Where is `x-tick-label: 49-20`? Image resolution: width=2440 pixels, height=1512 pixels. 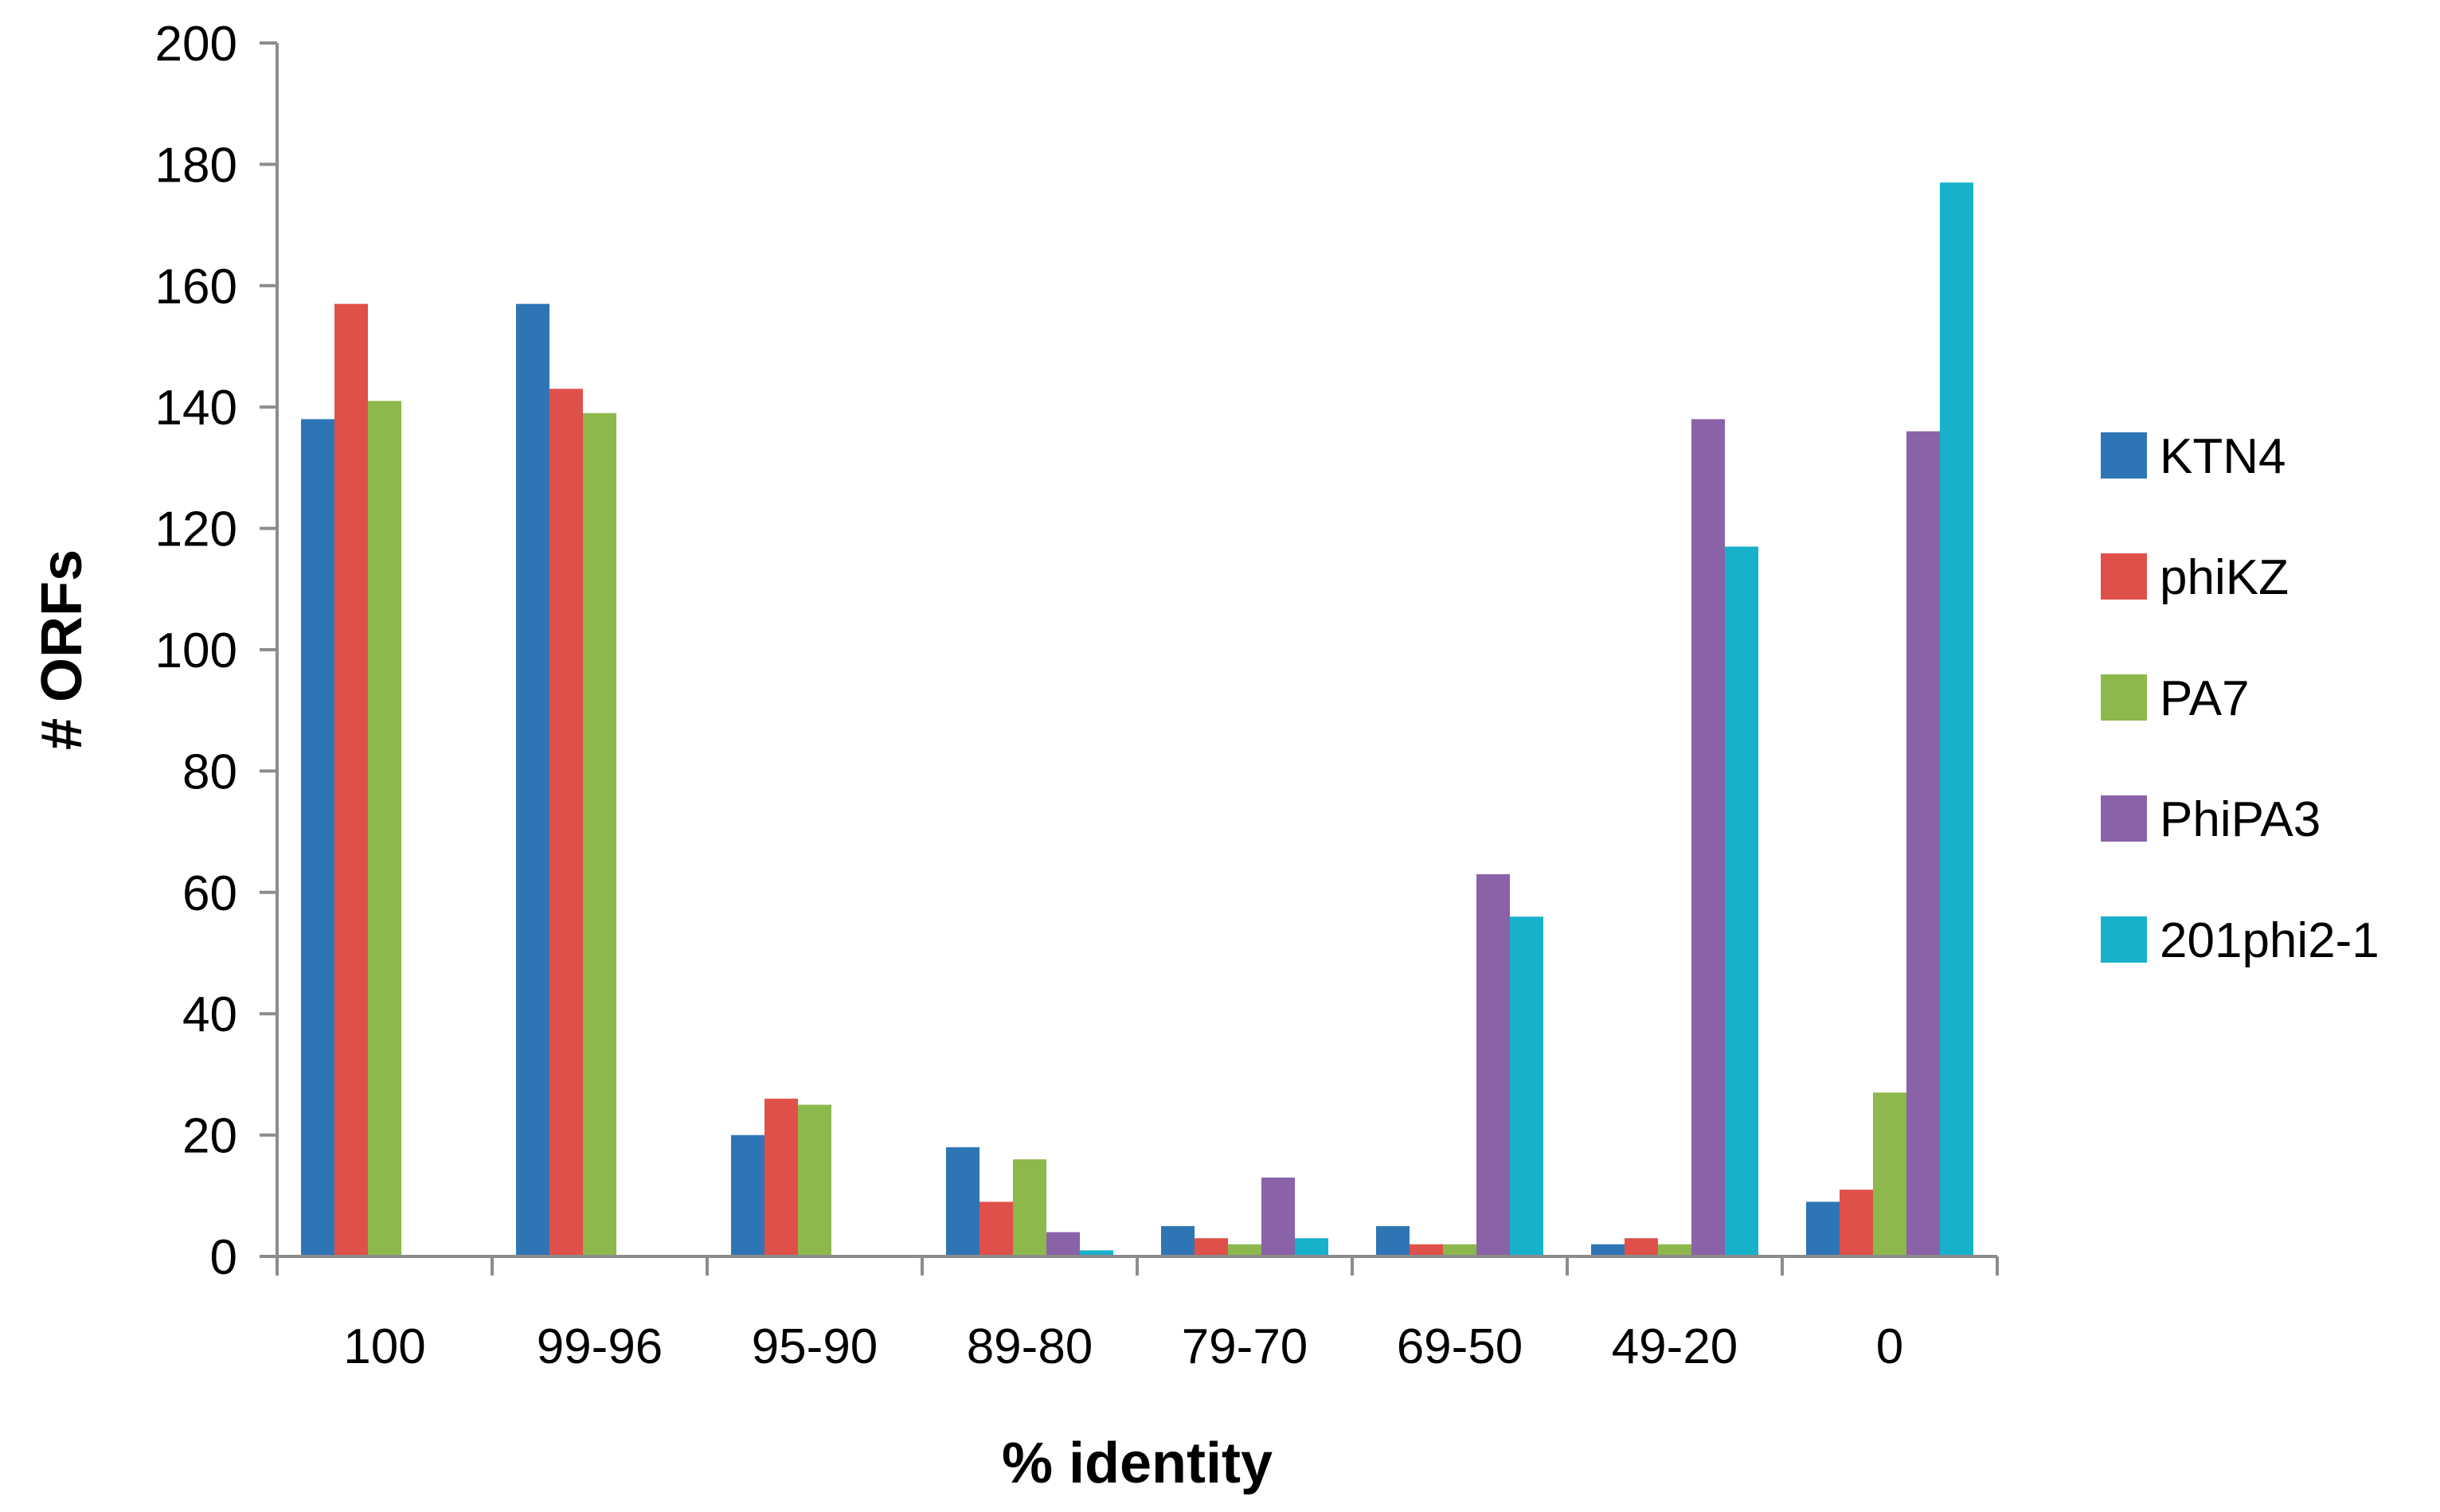 x-tick-label: 49-20 is located at coordinates (1675, 1346).